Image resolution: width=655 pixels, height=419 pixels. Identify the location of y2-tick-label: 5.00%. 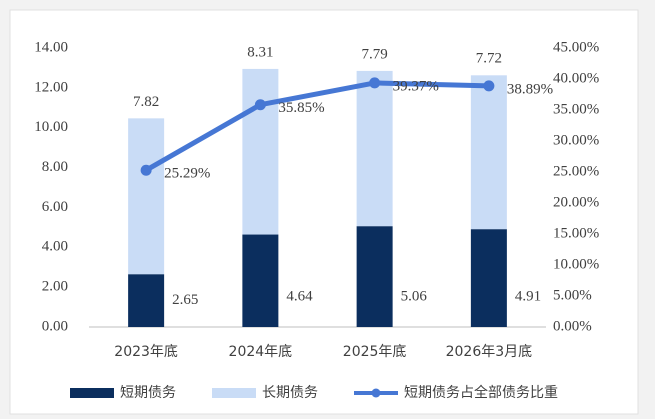
(572, 295).